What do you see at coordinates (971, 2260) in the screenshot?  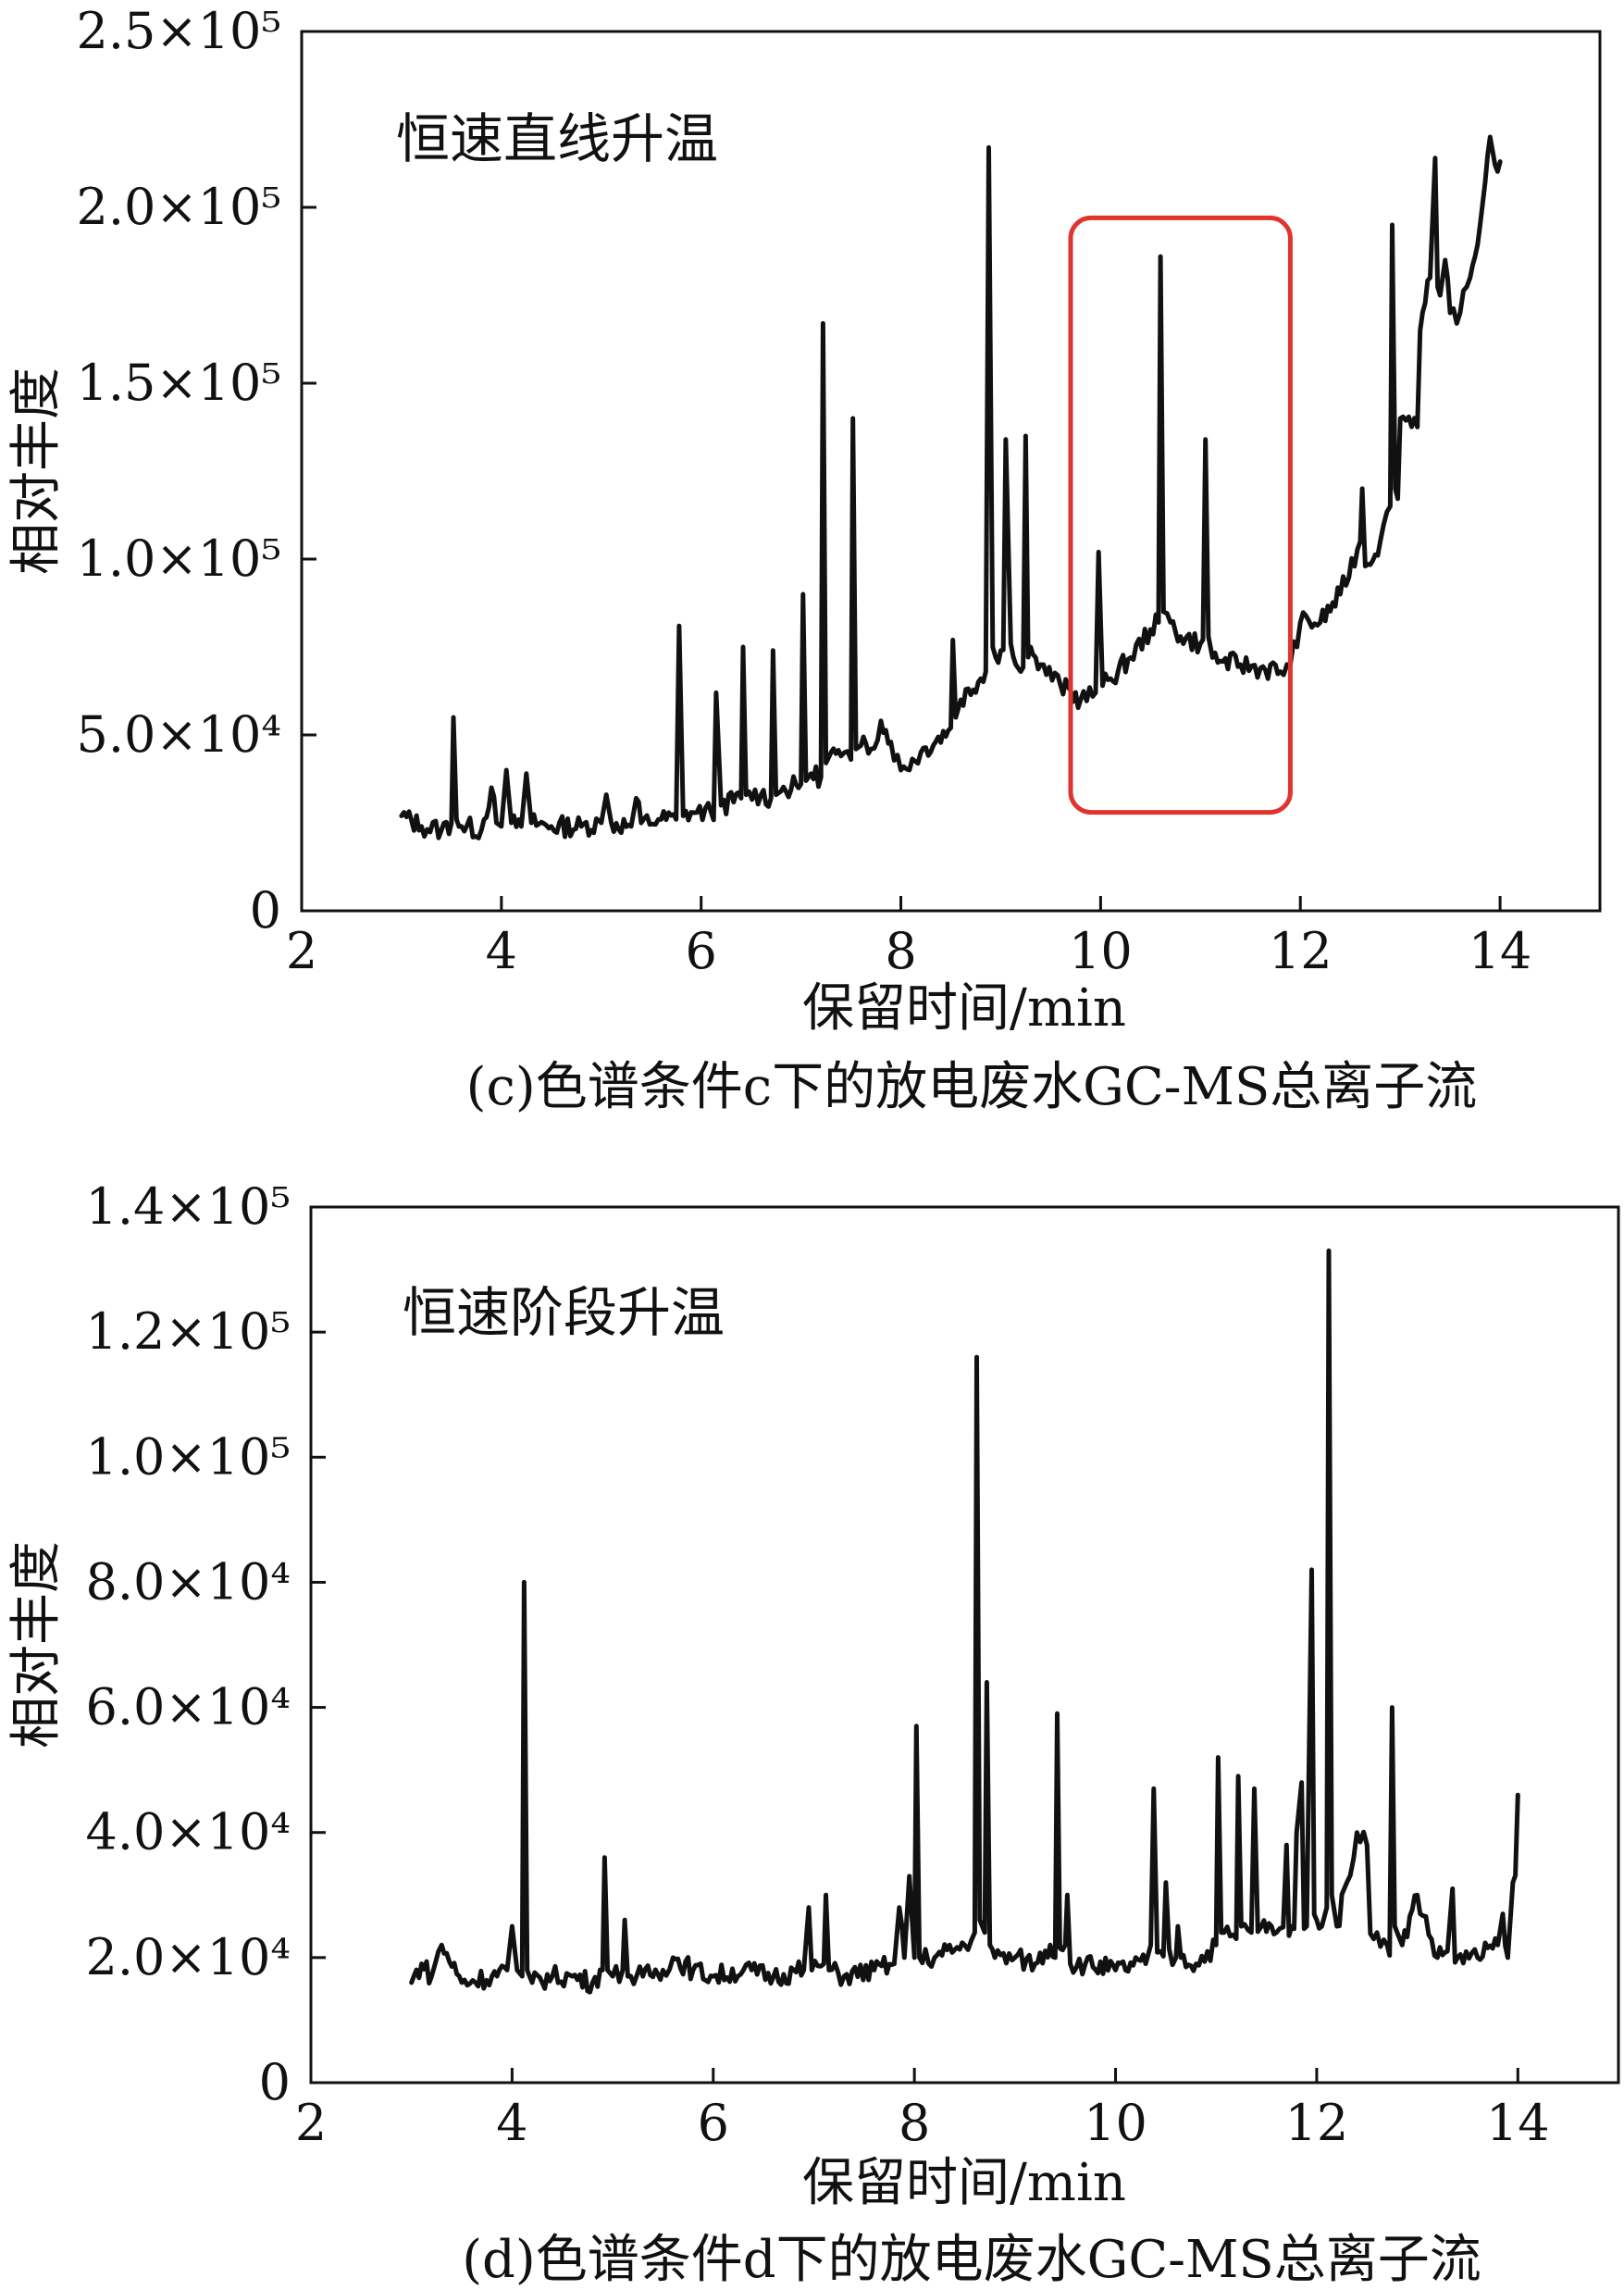 I see `caption-d: (d)色谱条件d下的放电废水GC-MS总离子流` at bounding box center [971, 2260].